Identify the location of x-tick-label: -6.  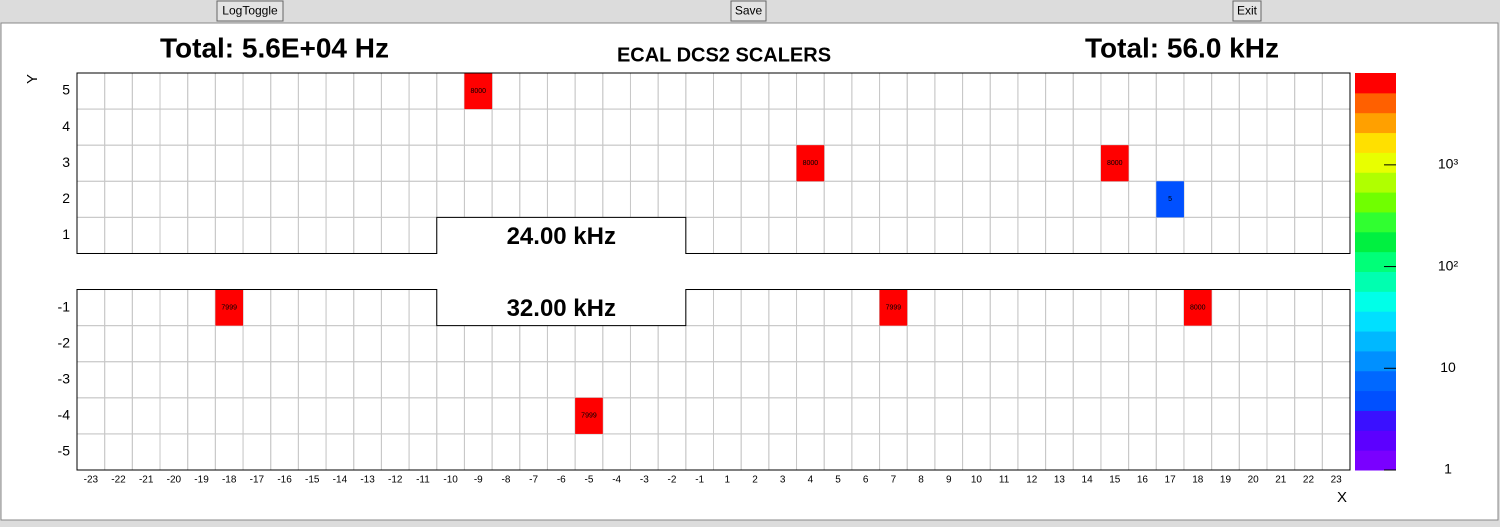
(561, 480).